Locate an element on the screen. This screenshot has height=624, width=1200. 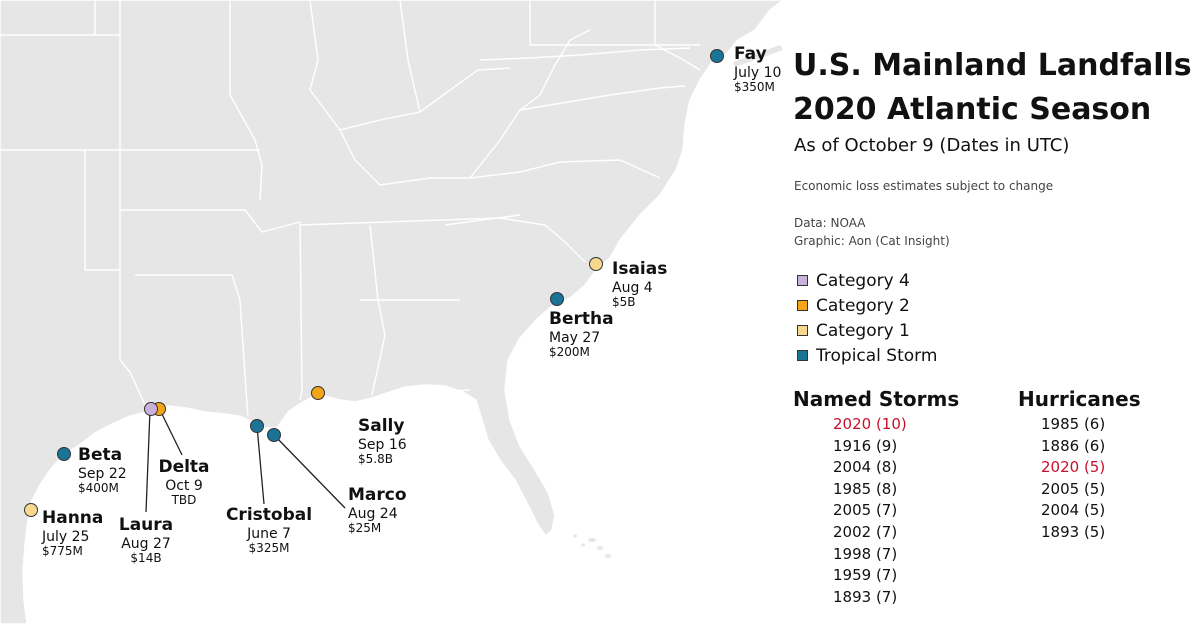
storm-name: Marco is located at coordinates (377, 495).